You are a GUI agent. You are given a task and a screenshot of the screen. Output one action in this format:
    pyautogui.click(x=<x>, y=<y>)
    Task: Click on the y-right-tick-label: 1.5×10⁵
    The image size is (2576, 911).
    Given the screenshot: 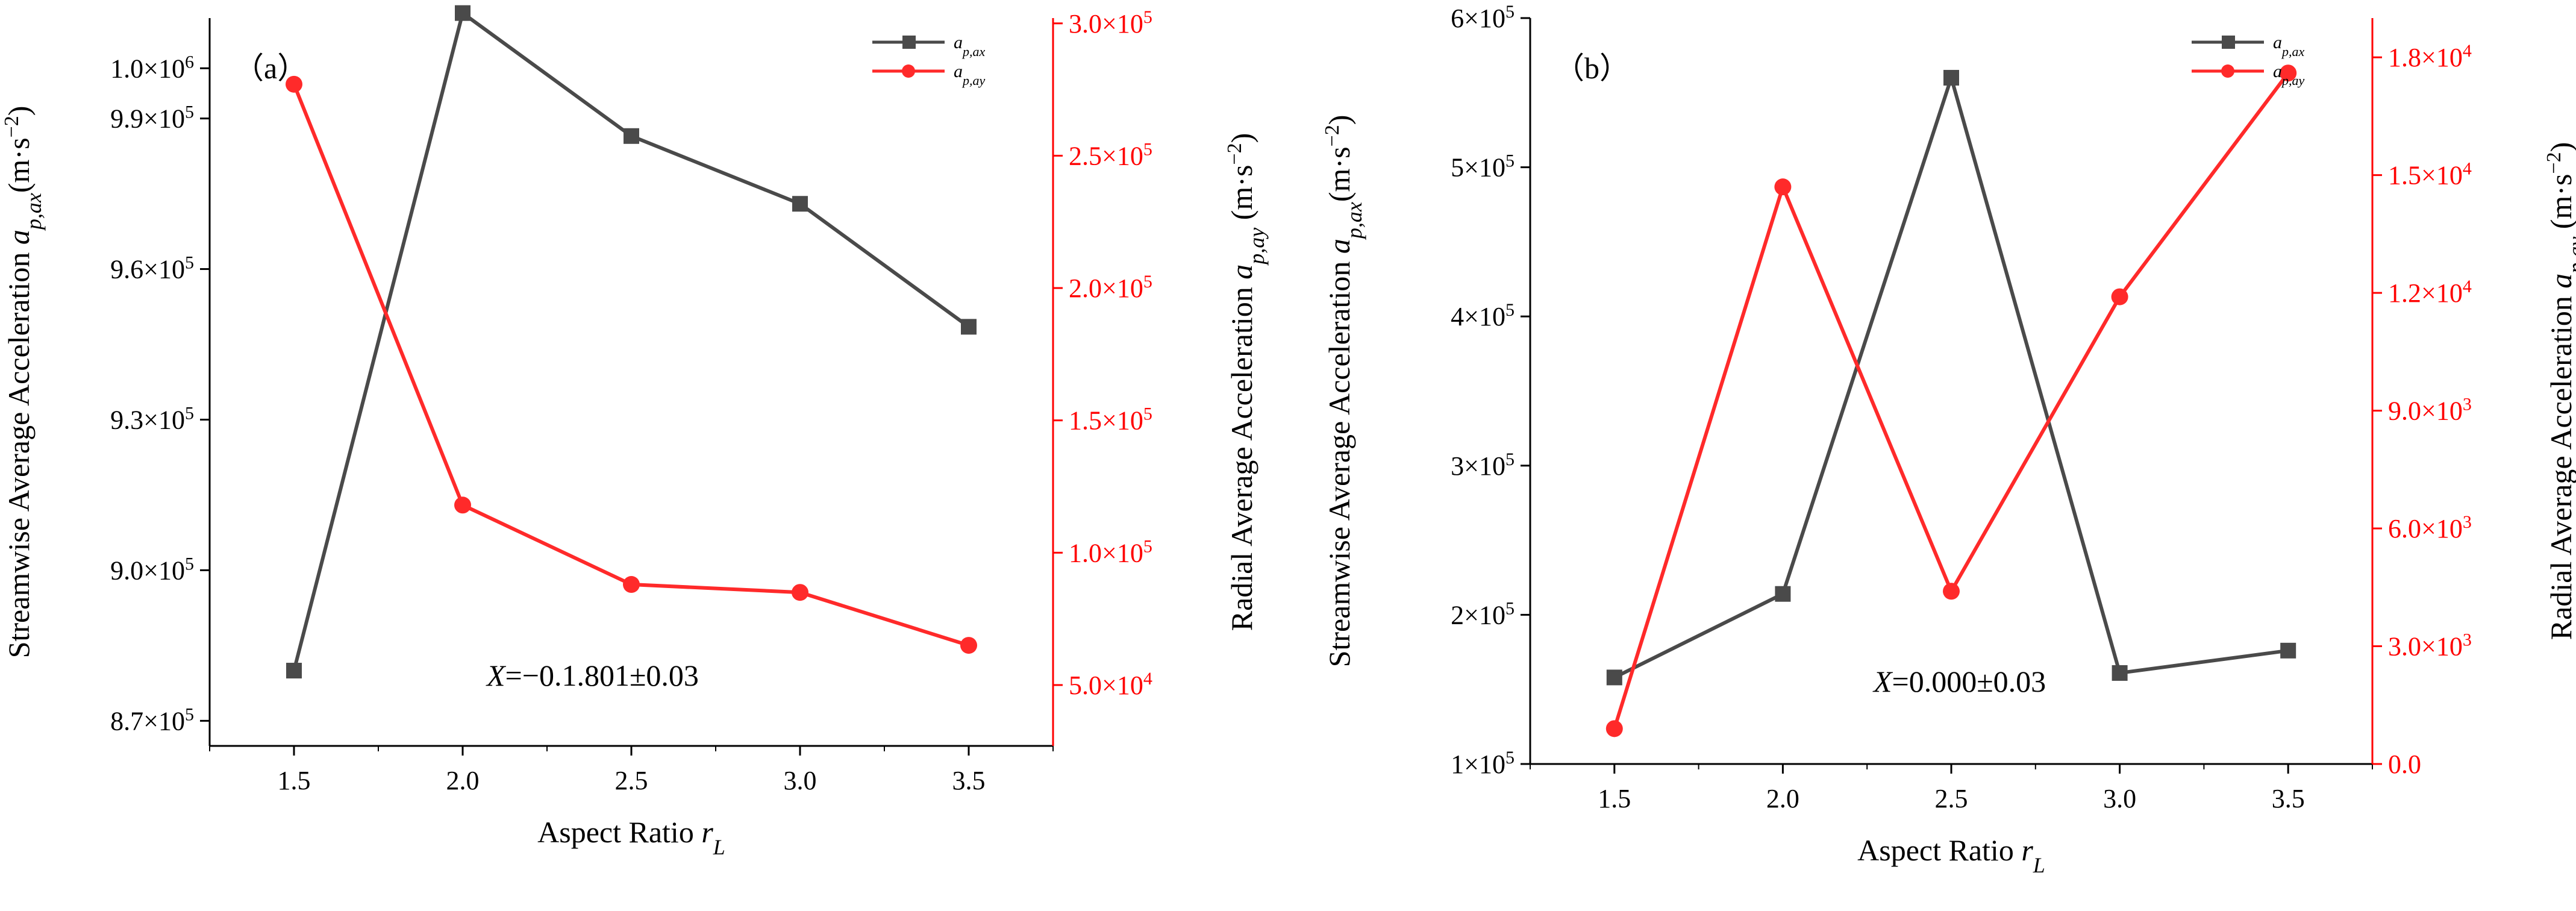 What is the action you would take?
    pyautogui.click(x=1110, y=420)
    